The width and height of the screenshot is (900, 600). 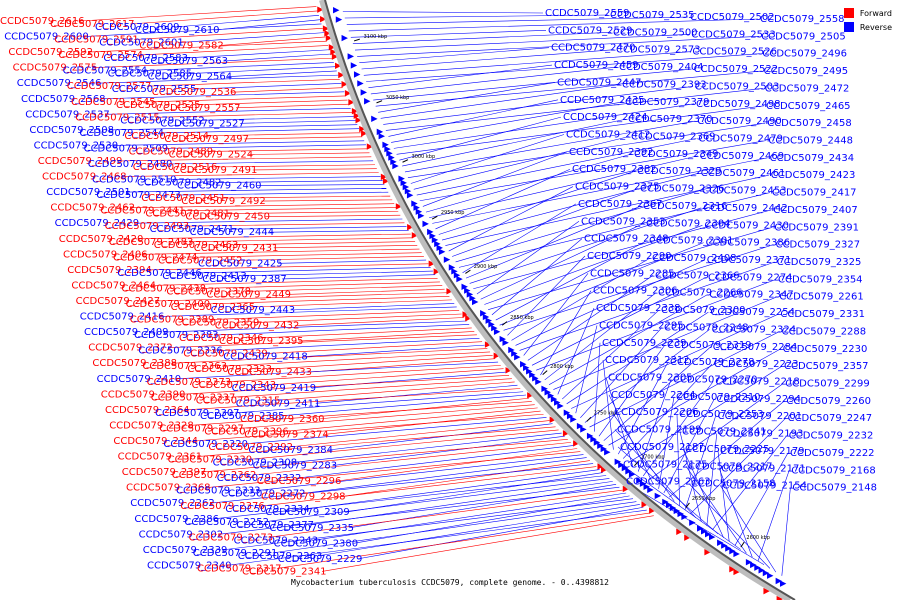 What do you see at coordinates (142, 211) in the screenshot?
I see `gene-label-left: CCDC5079_2441` at bounding box center [142, 211].